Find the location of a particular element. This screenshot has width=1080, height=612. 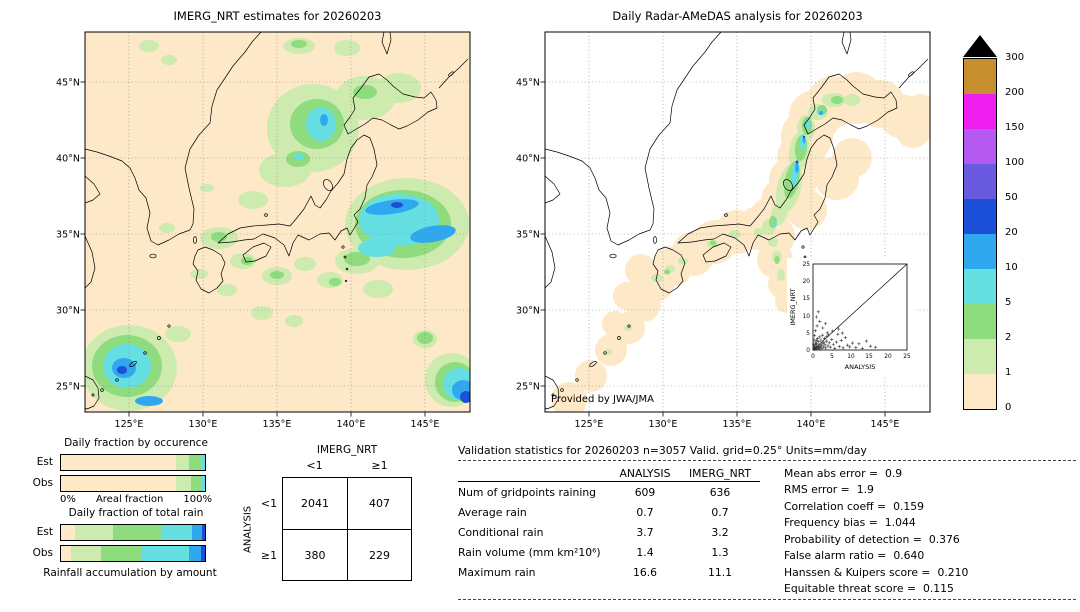

score-label: False alarm ratio = is located at coordinates (835, 556).